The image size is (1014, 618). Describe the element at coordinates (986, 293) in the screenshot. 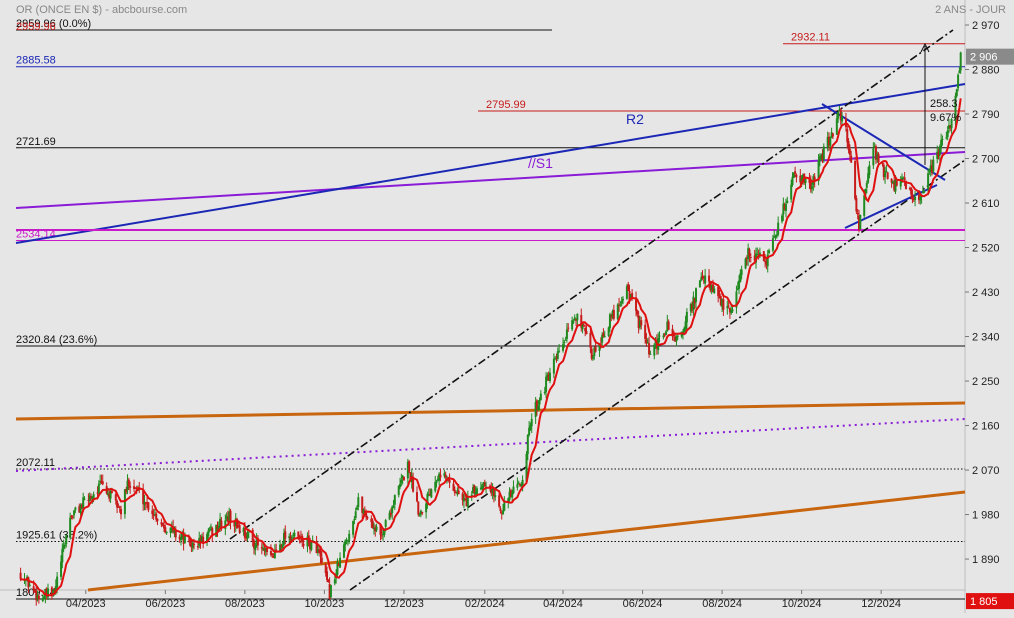

I see `price-tick-label: 2 430` at that location.